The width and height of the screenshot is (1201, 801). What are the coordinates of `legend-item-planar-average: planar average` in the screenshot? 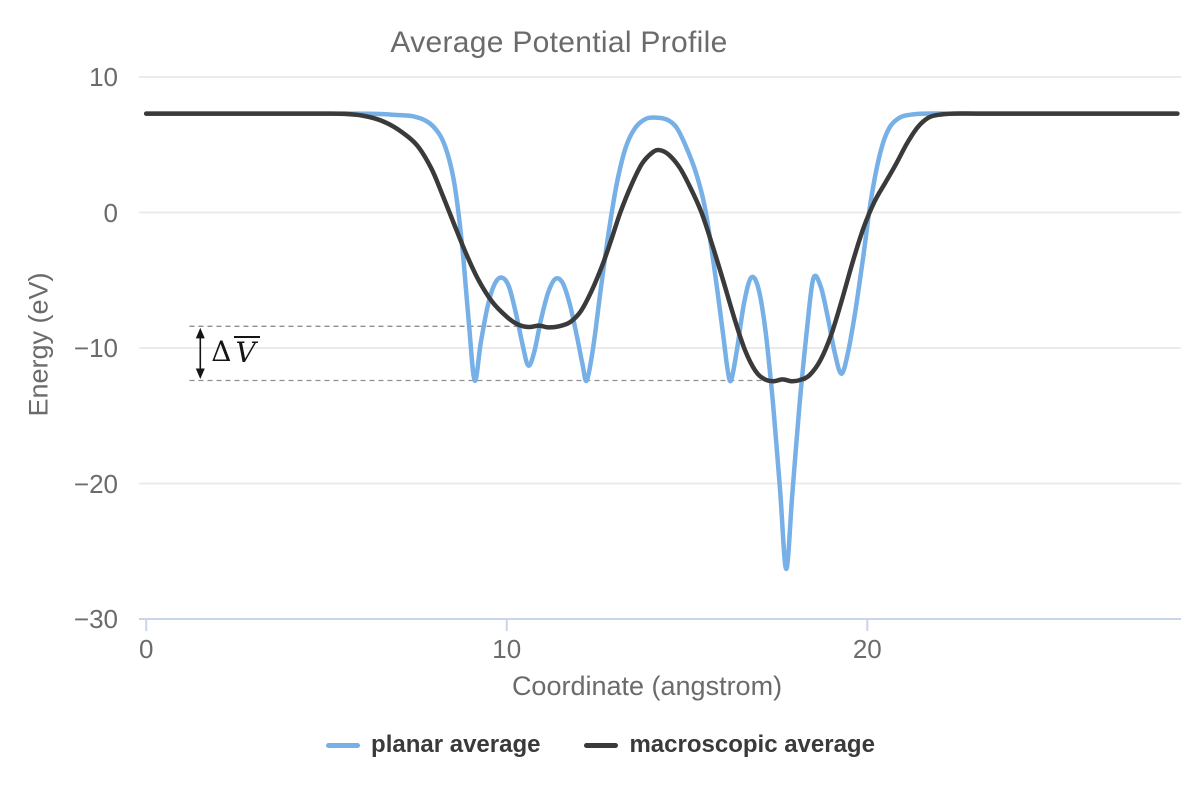 It's located at (433, 745).